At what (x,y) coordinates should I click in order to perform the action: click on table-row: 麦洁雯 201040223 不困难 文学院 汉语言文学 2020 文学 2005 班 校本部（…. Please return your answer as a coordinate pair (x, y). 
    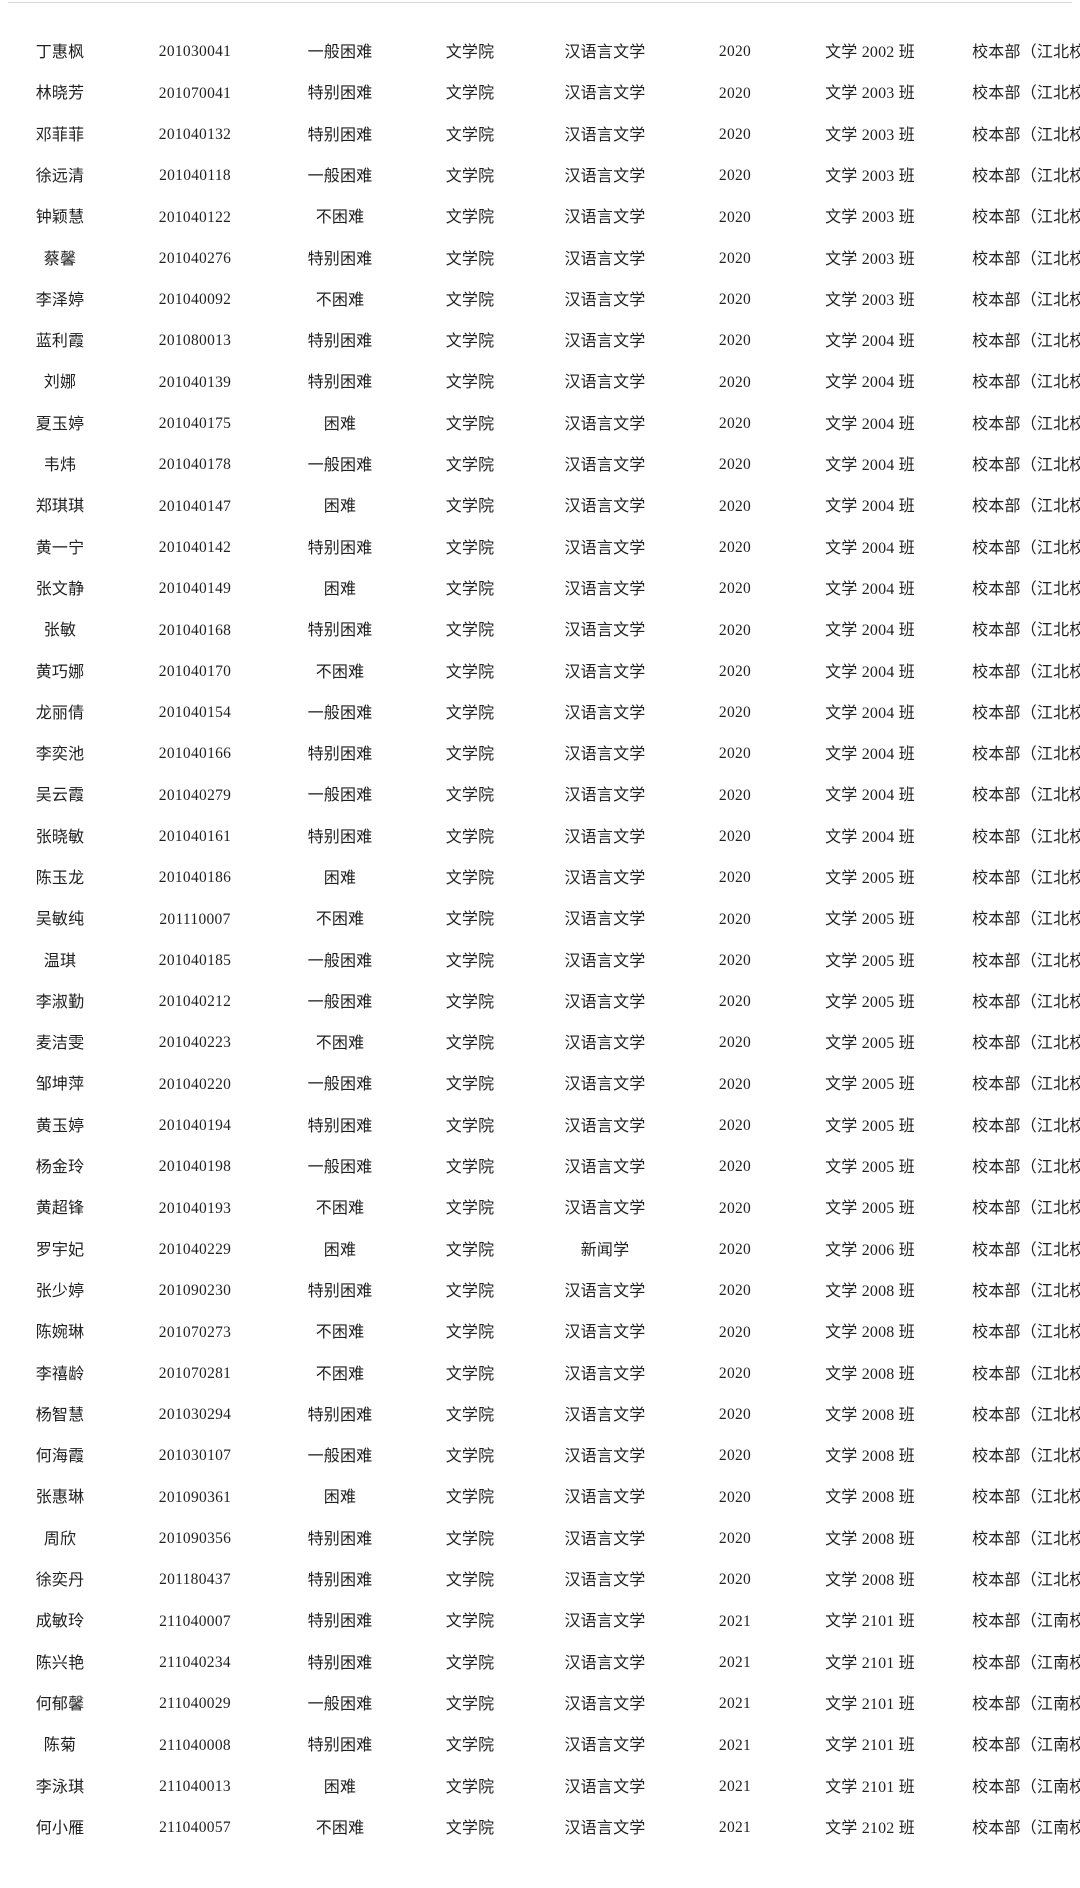
    Looking at the image, I should click on (540, 1043).